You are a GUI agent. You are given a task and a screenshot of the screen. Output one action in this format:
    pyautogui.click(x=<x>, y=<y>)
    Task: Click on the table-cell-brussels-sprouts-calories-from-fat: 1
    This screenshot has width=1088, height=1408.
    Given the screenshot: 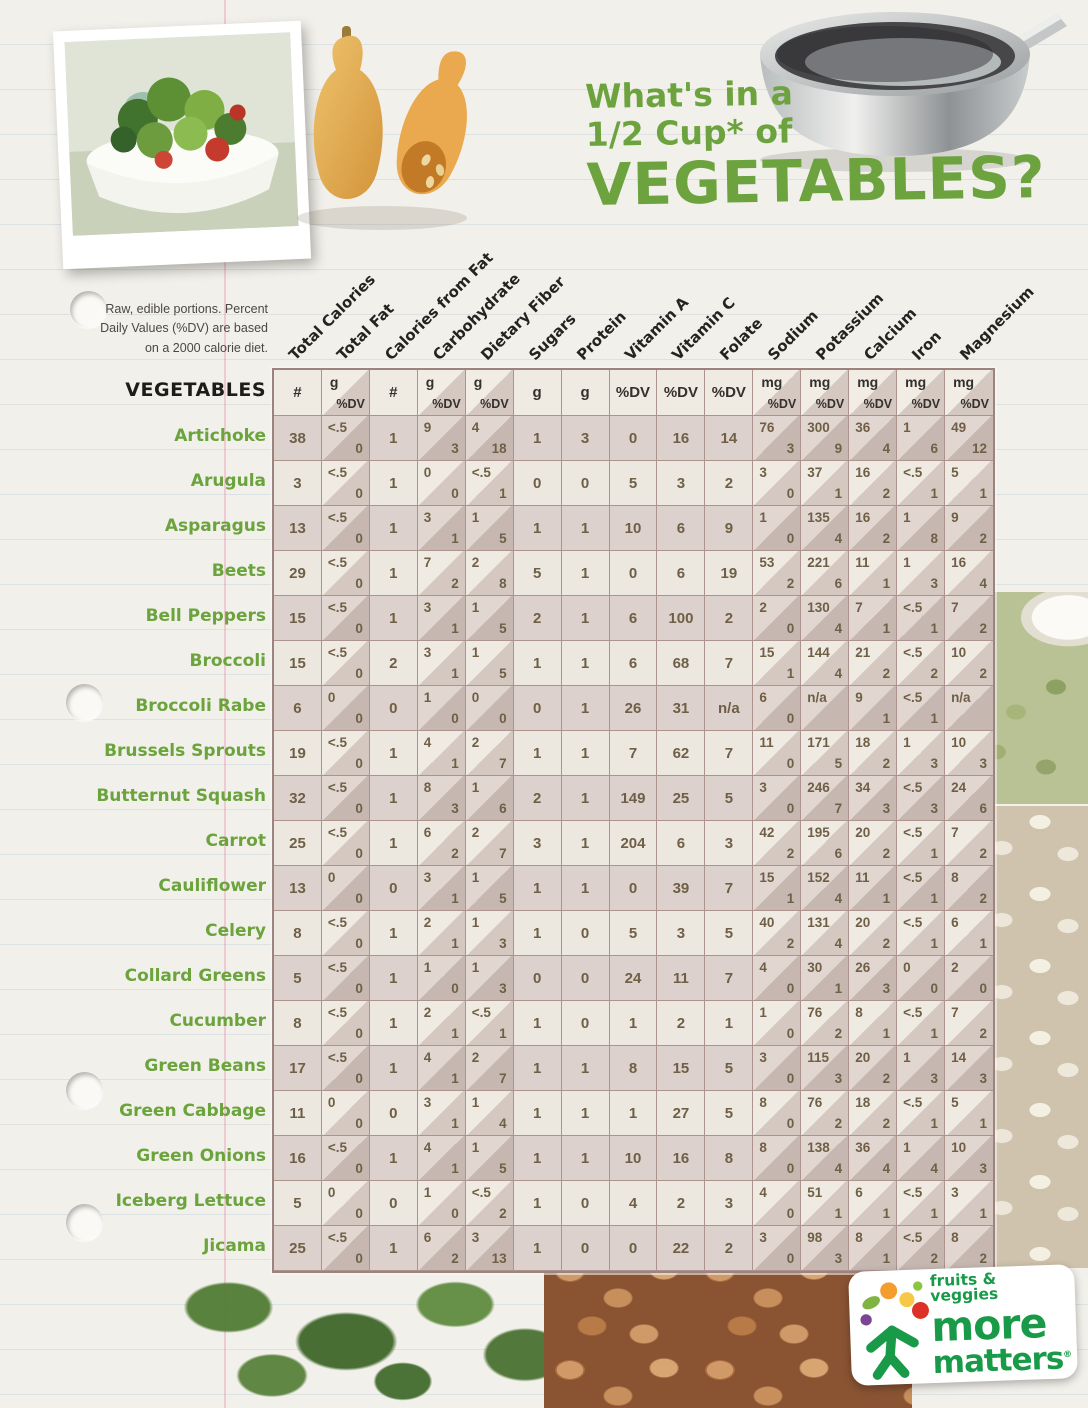 What is the action you would take?
    pyautogui.click(x=393, y=753)
    